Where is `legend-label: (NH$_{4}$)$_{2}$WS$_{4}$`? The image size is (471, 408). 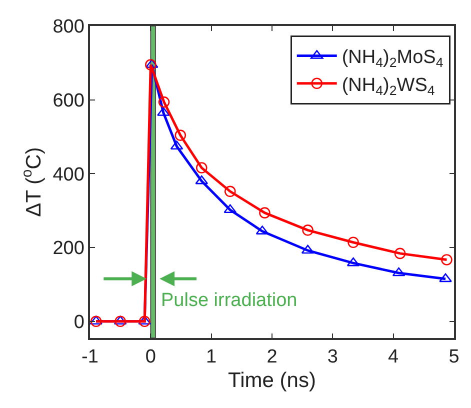
legend-label: (NH$_{4}$)$_{2}$WS$_{4}$ is located at coordinates (388, 86).